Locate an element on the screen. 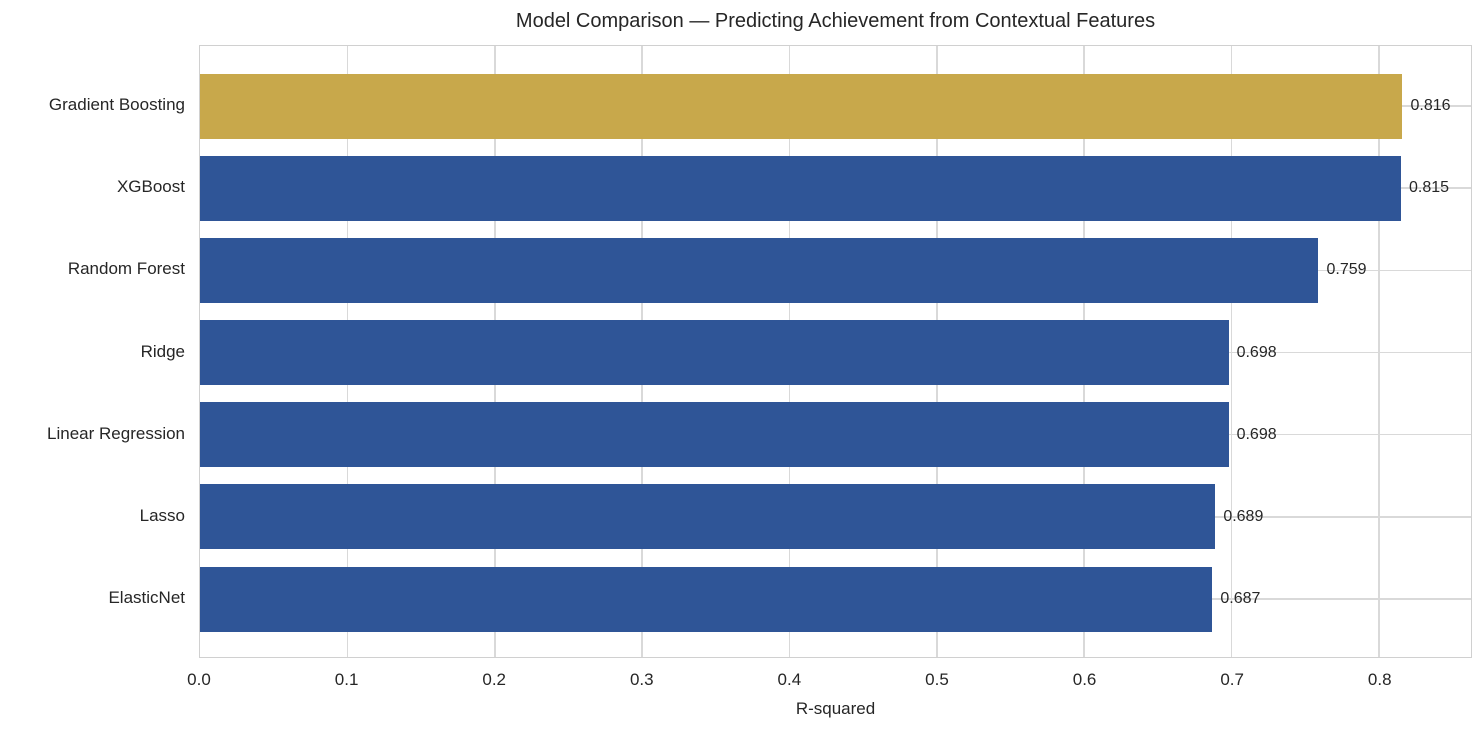  x-tick-label: 0.1 is located at coordinates (346, 679).